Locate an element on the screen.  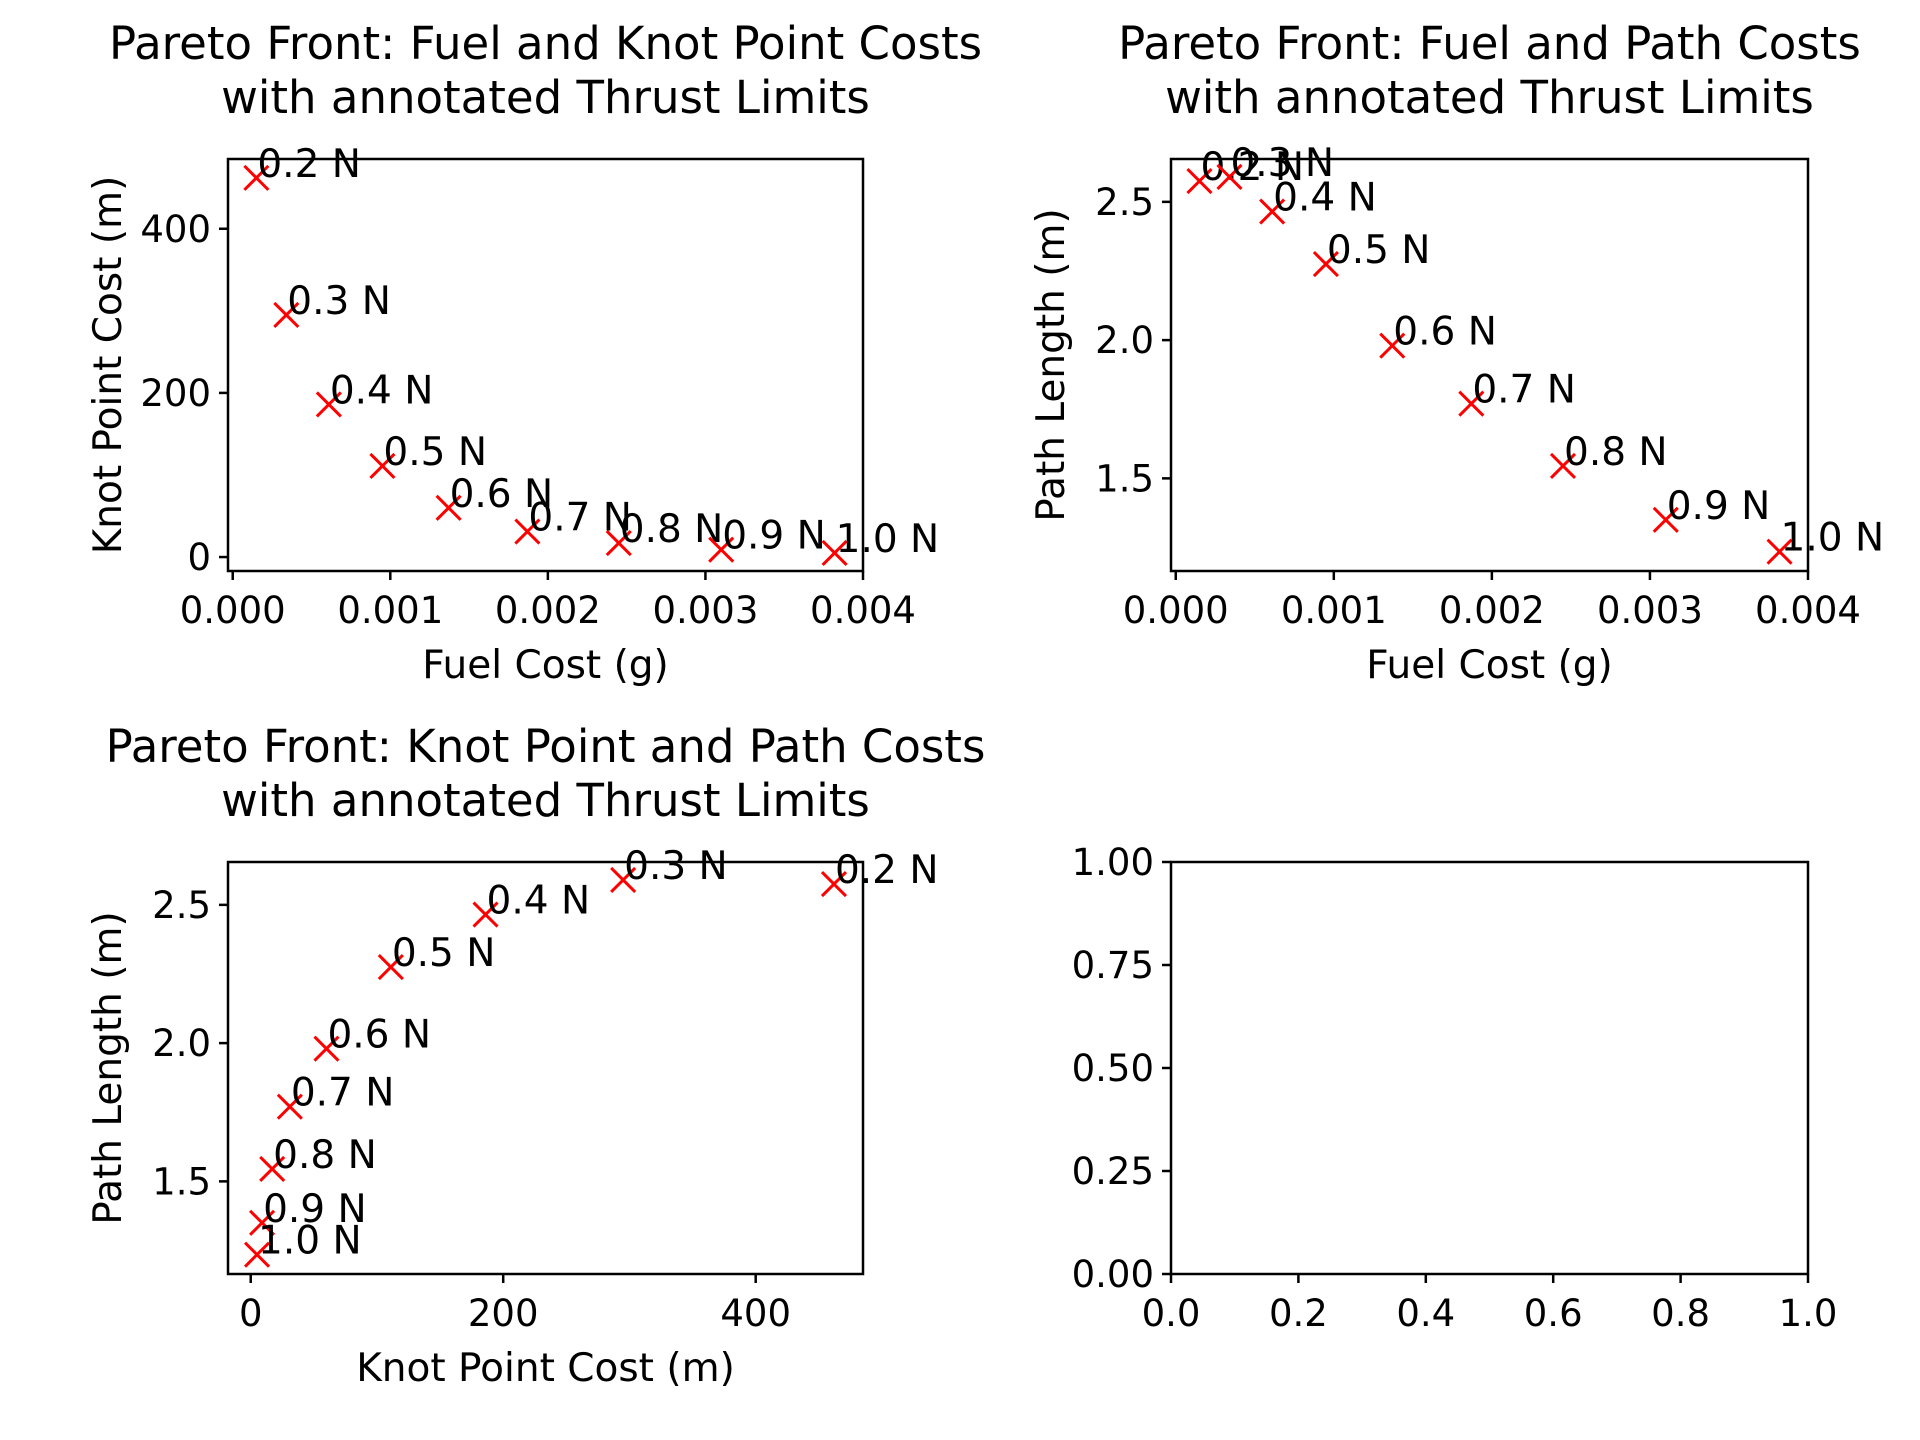
x-tick-label: 0.4 is located at coordinates (1425, 1313).